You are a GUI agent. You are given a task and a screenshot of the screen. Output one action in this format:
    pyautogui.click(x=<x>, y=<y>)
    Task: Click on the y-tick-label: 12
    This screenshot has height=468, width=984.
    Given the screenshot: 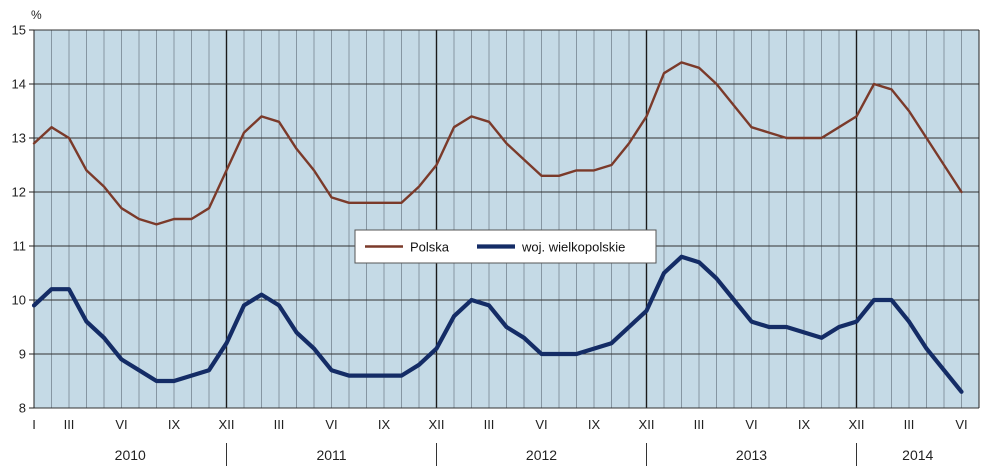 What is the action you would take?
    pyautogui.click(x=19, y=192)
    